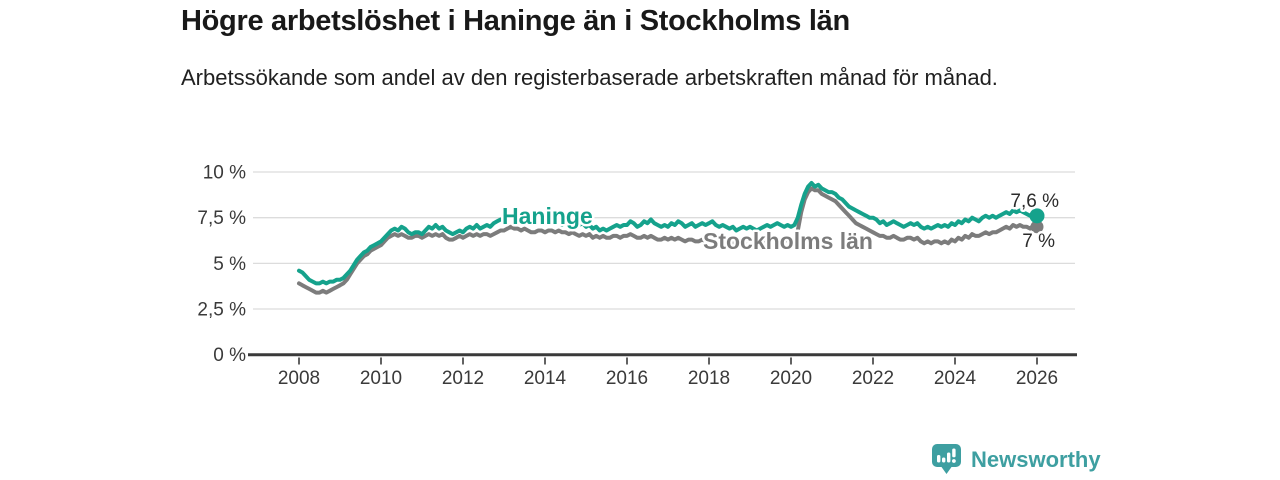 The width and height of the screenshot is (1280, 480). I want to click on newsworthy-logo-icon, so click(946, 459).